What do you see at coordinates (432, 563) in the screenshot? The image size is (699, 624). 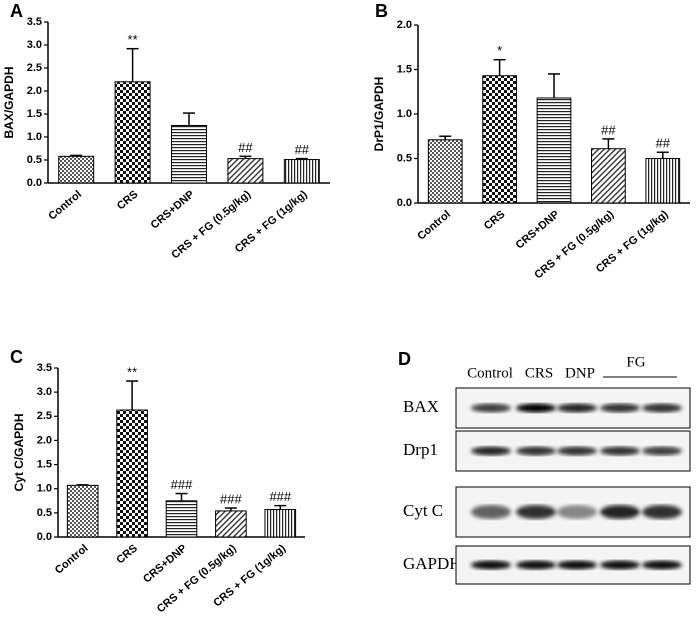 I see `row-label: GAPDH` at bounding box center [432, 563].